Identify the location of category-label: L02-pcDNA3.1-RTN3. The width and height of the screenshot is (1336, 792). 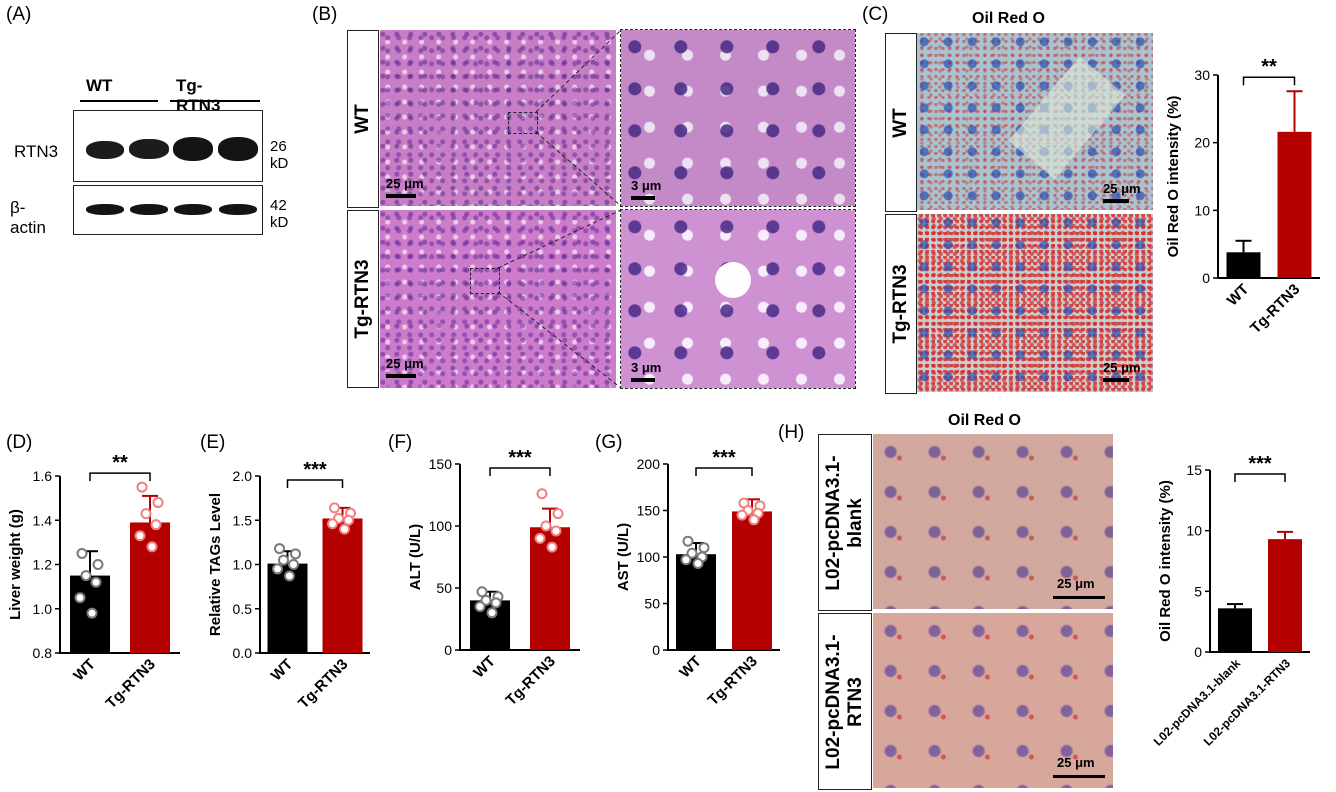
(1247, 702).